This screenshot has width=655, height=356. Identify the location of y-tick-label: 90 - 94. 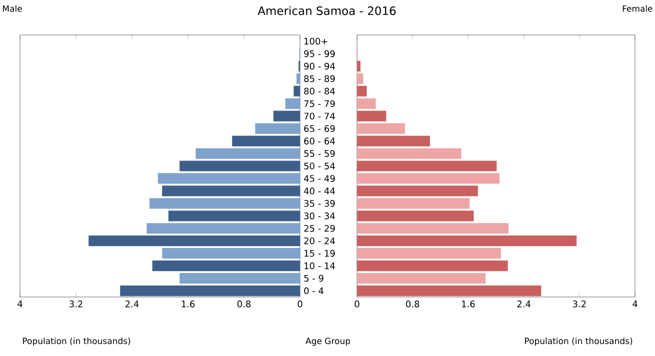
(319, 66).